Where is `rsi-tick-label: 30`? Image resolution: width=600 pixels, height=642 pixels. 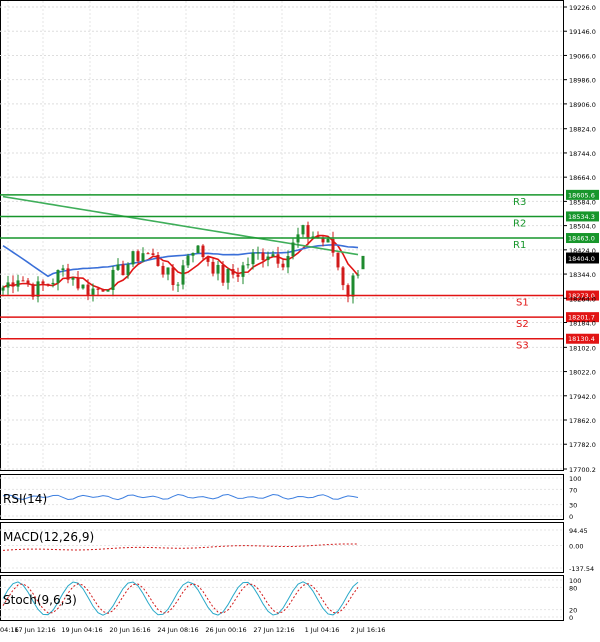
rsi-tick-label: 30 is located at coordinates (573, 506).